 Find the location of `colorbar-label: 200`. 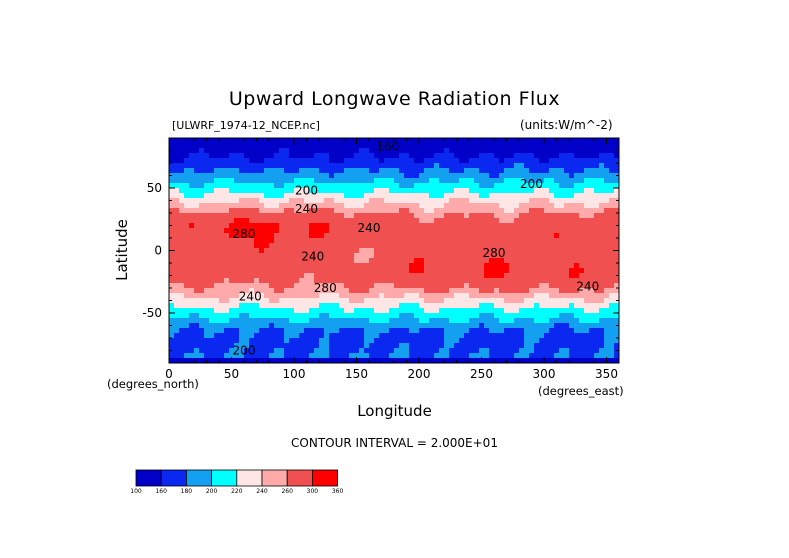

colorbar-label: 200 is located at coordinates (212, 491).